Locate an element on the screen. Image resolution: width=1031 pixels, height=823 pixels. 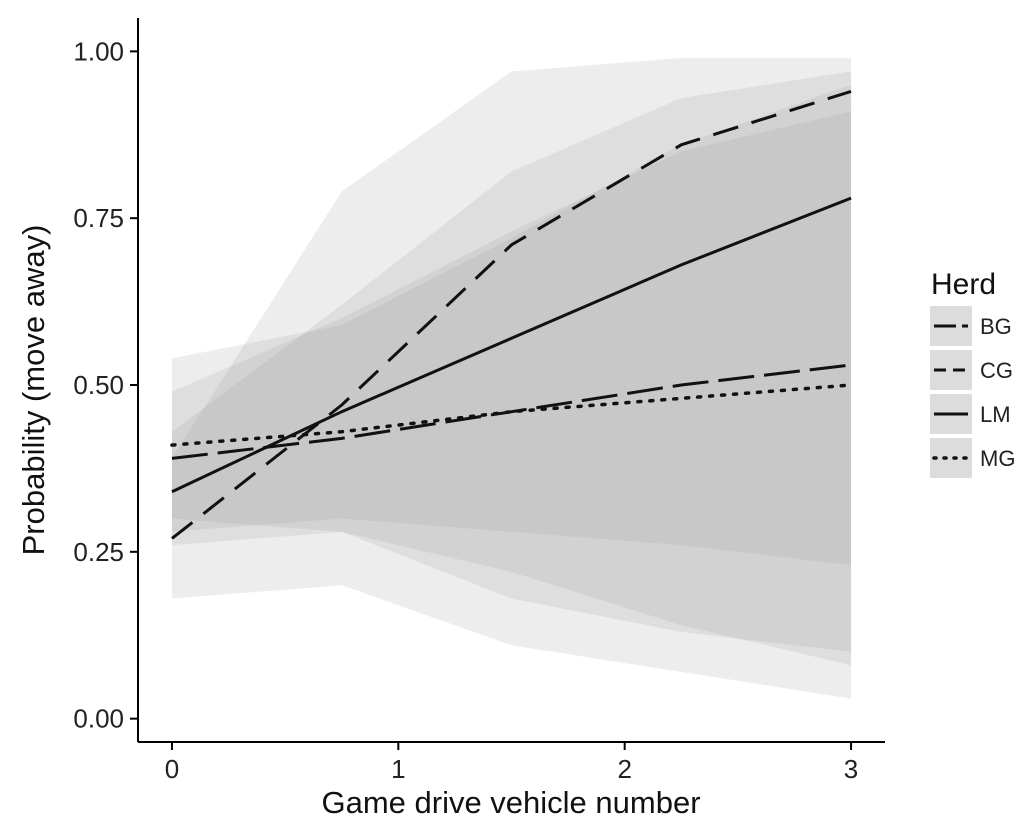
x-tick-label: 0 is located at coordinates (172, 769).